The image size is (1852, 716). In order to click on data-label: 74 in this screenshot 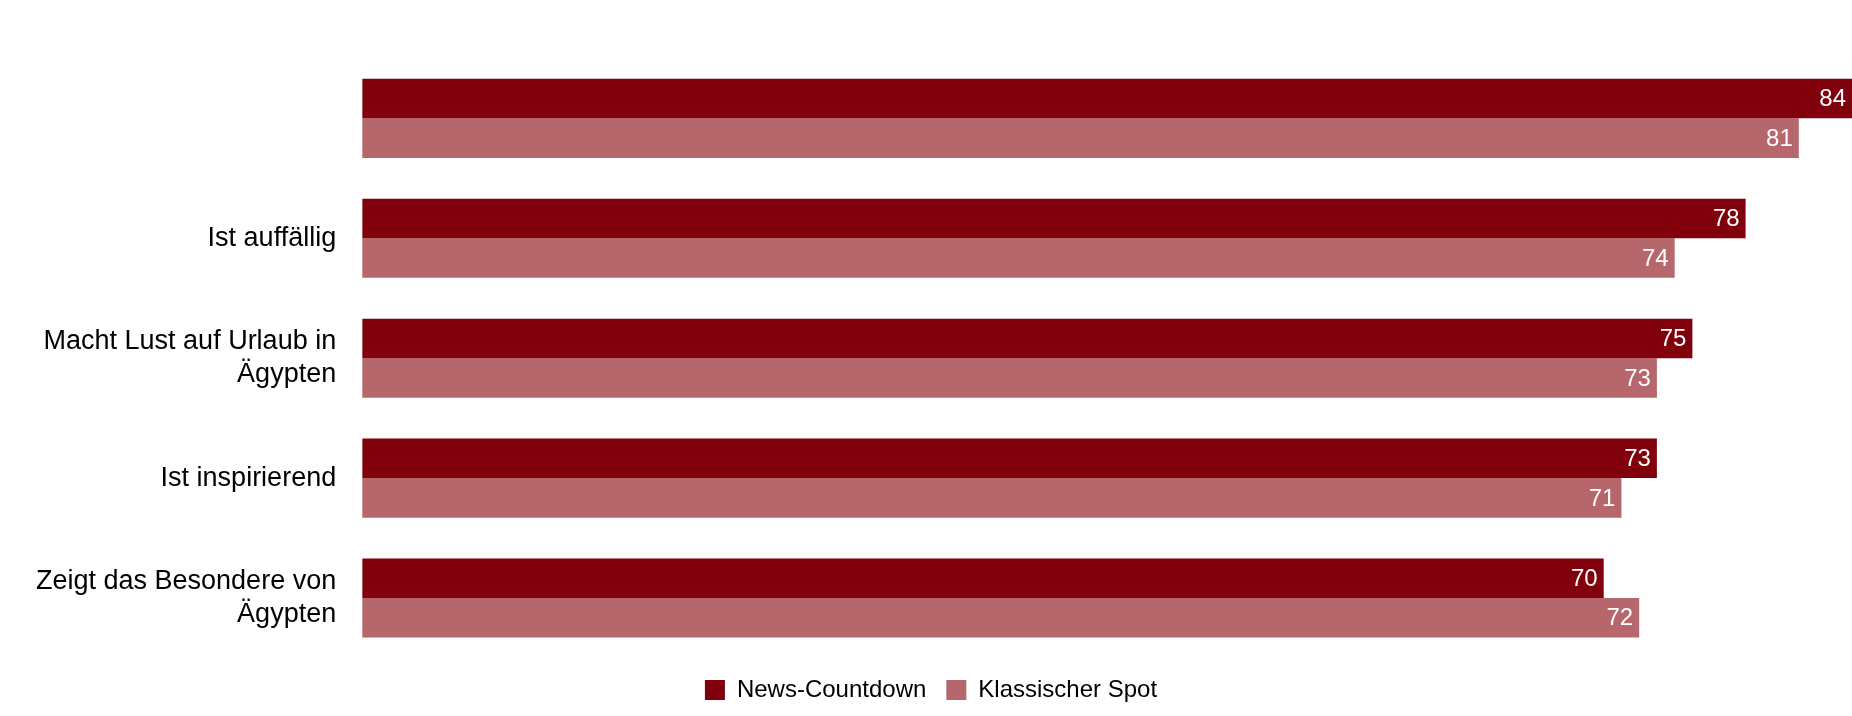, I will do `click(1655, 257)`.